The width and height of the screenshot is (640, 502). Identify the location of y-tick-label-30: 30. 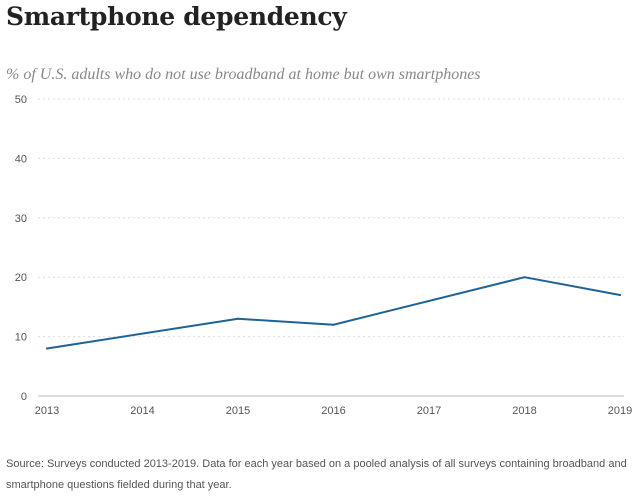
(21, 219).